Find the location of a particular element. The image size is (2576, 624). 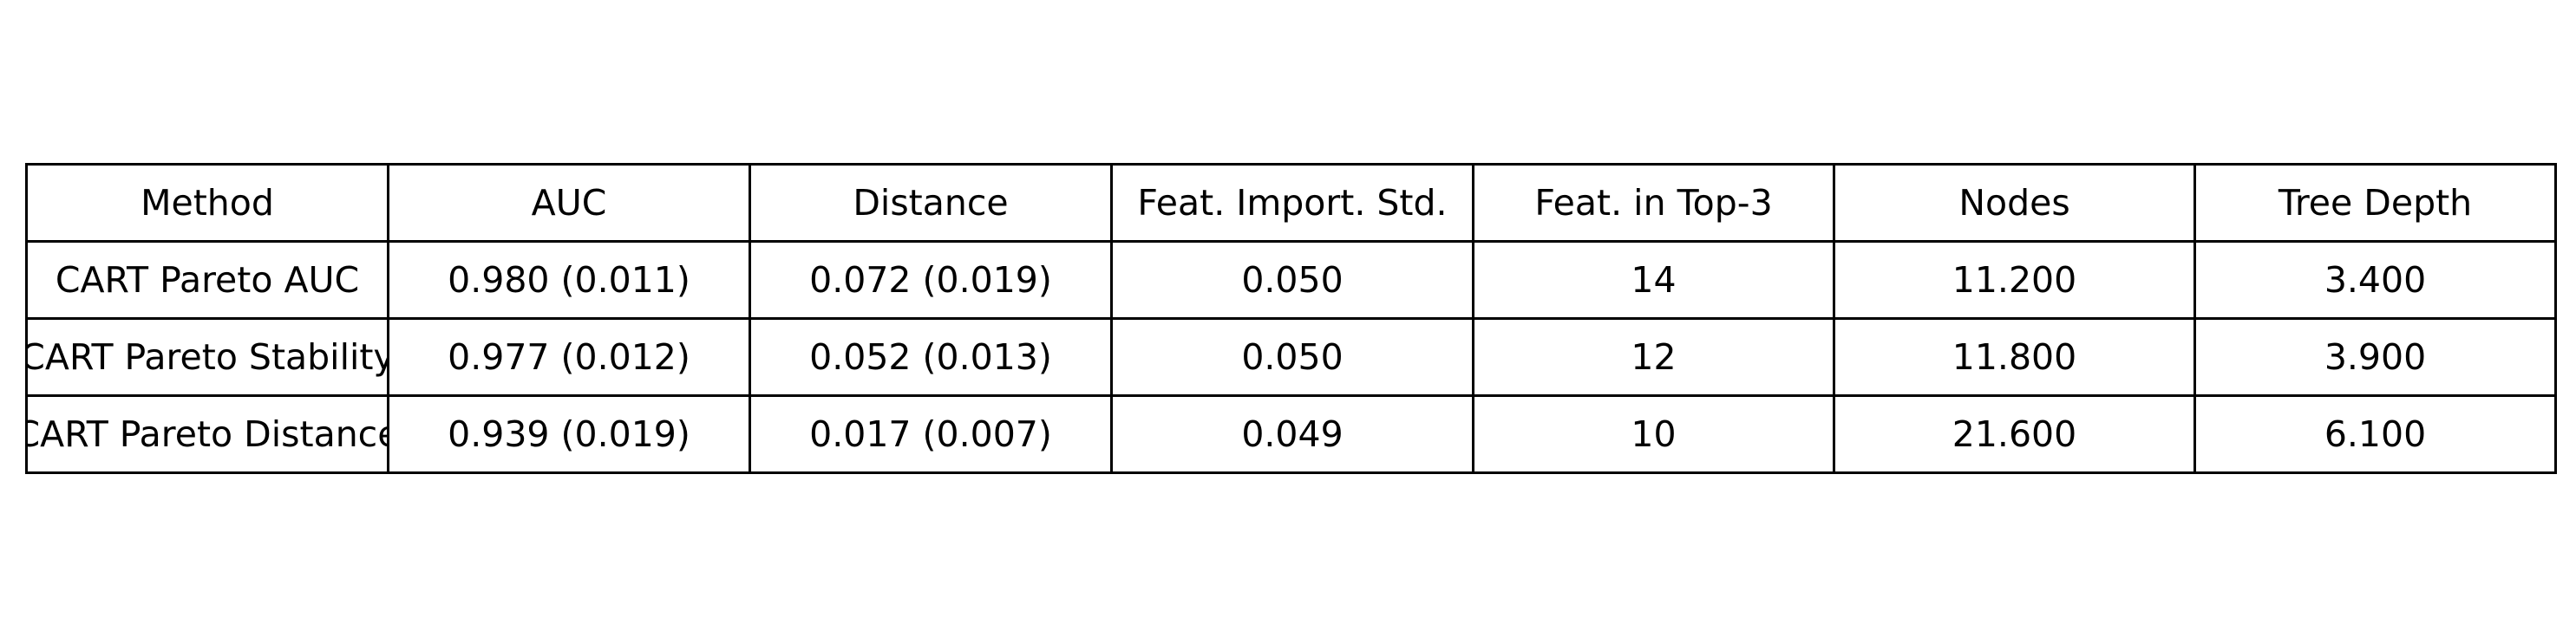

cell-distance: 0.052 (0.013) is located at coordinates (931, 357).